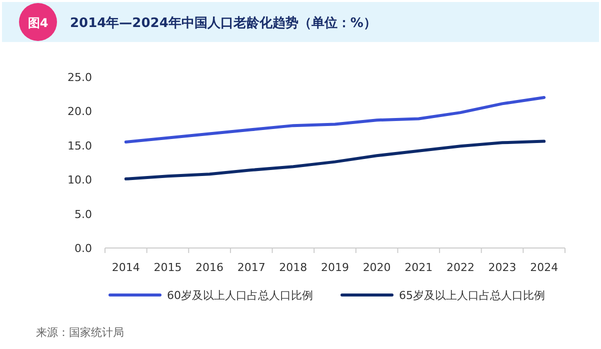  I want to click on x-tick-label: 2014, so click(126, 267).